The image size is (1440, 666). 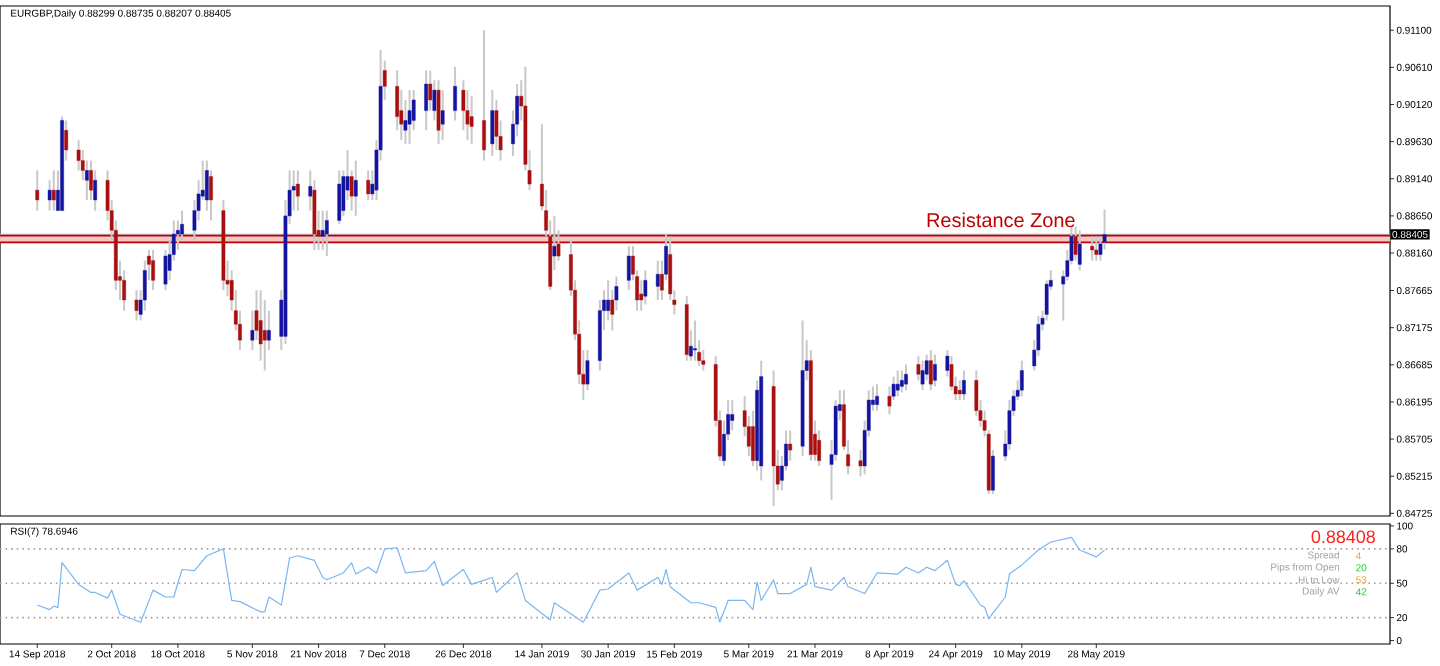 What do you see at coordinates (571, 579) in the screenshot?
I see `line-series` at bounding box center [571, 579].